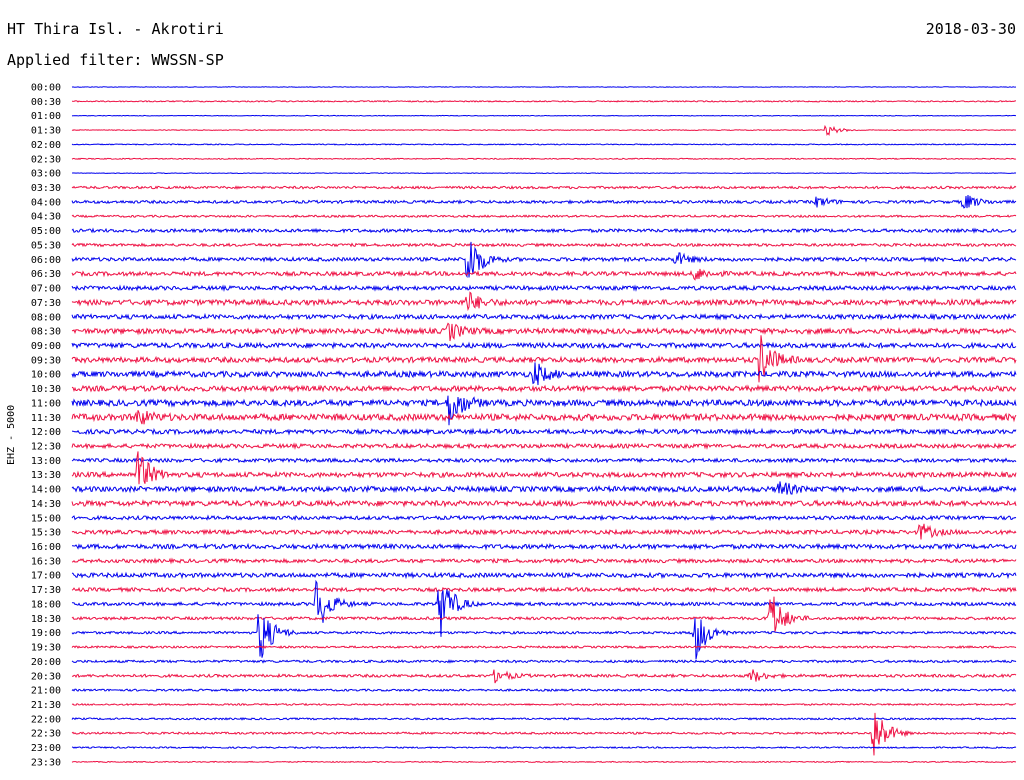 This screenshot has width=1024, height=780. I want to click on row-time-label: 23:00, so click(46, 748).